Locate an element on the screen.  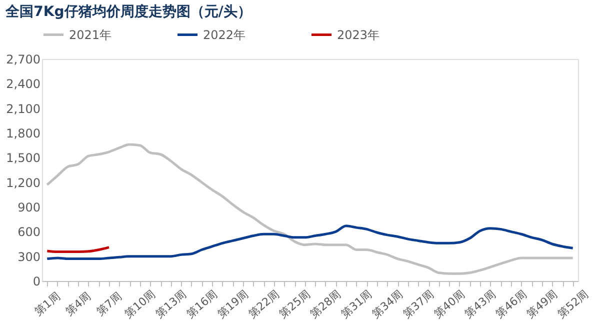
y-tick-label: 300 is located at coordinates (29, 257).